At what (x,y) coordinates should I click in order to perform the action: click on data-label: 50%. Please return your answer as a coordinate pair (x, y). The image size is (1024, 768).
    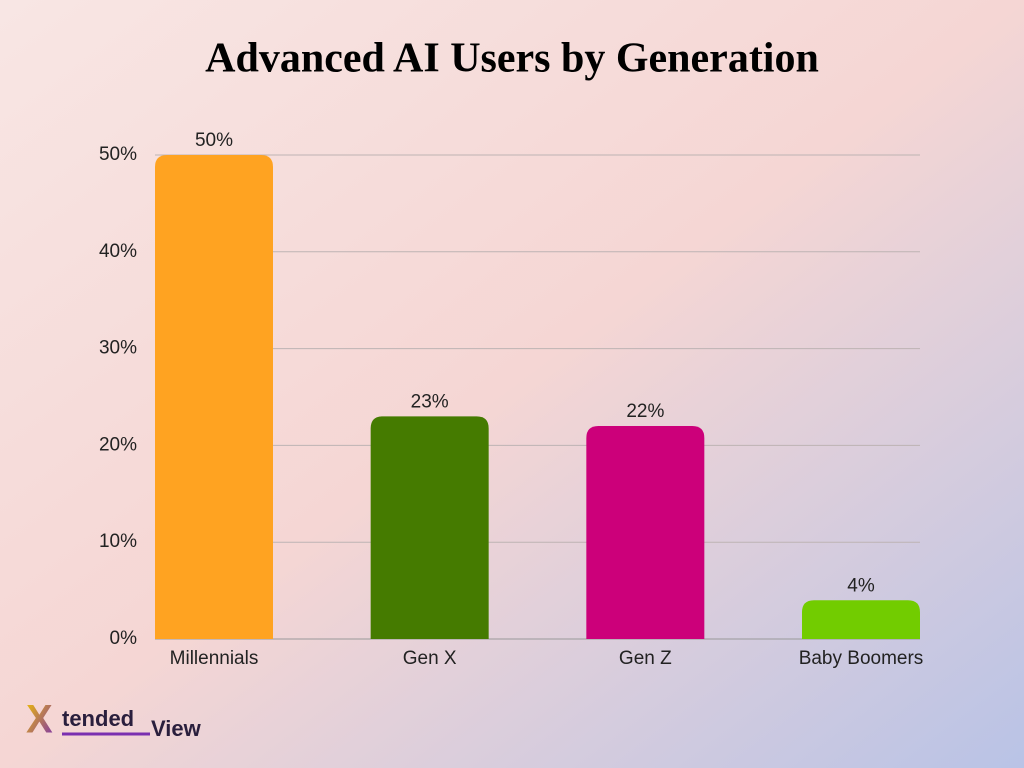
    Looking at the image, I should click on (214, 140).